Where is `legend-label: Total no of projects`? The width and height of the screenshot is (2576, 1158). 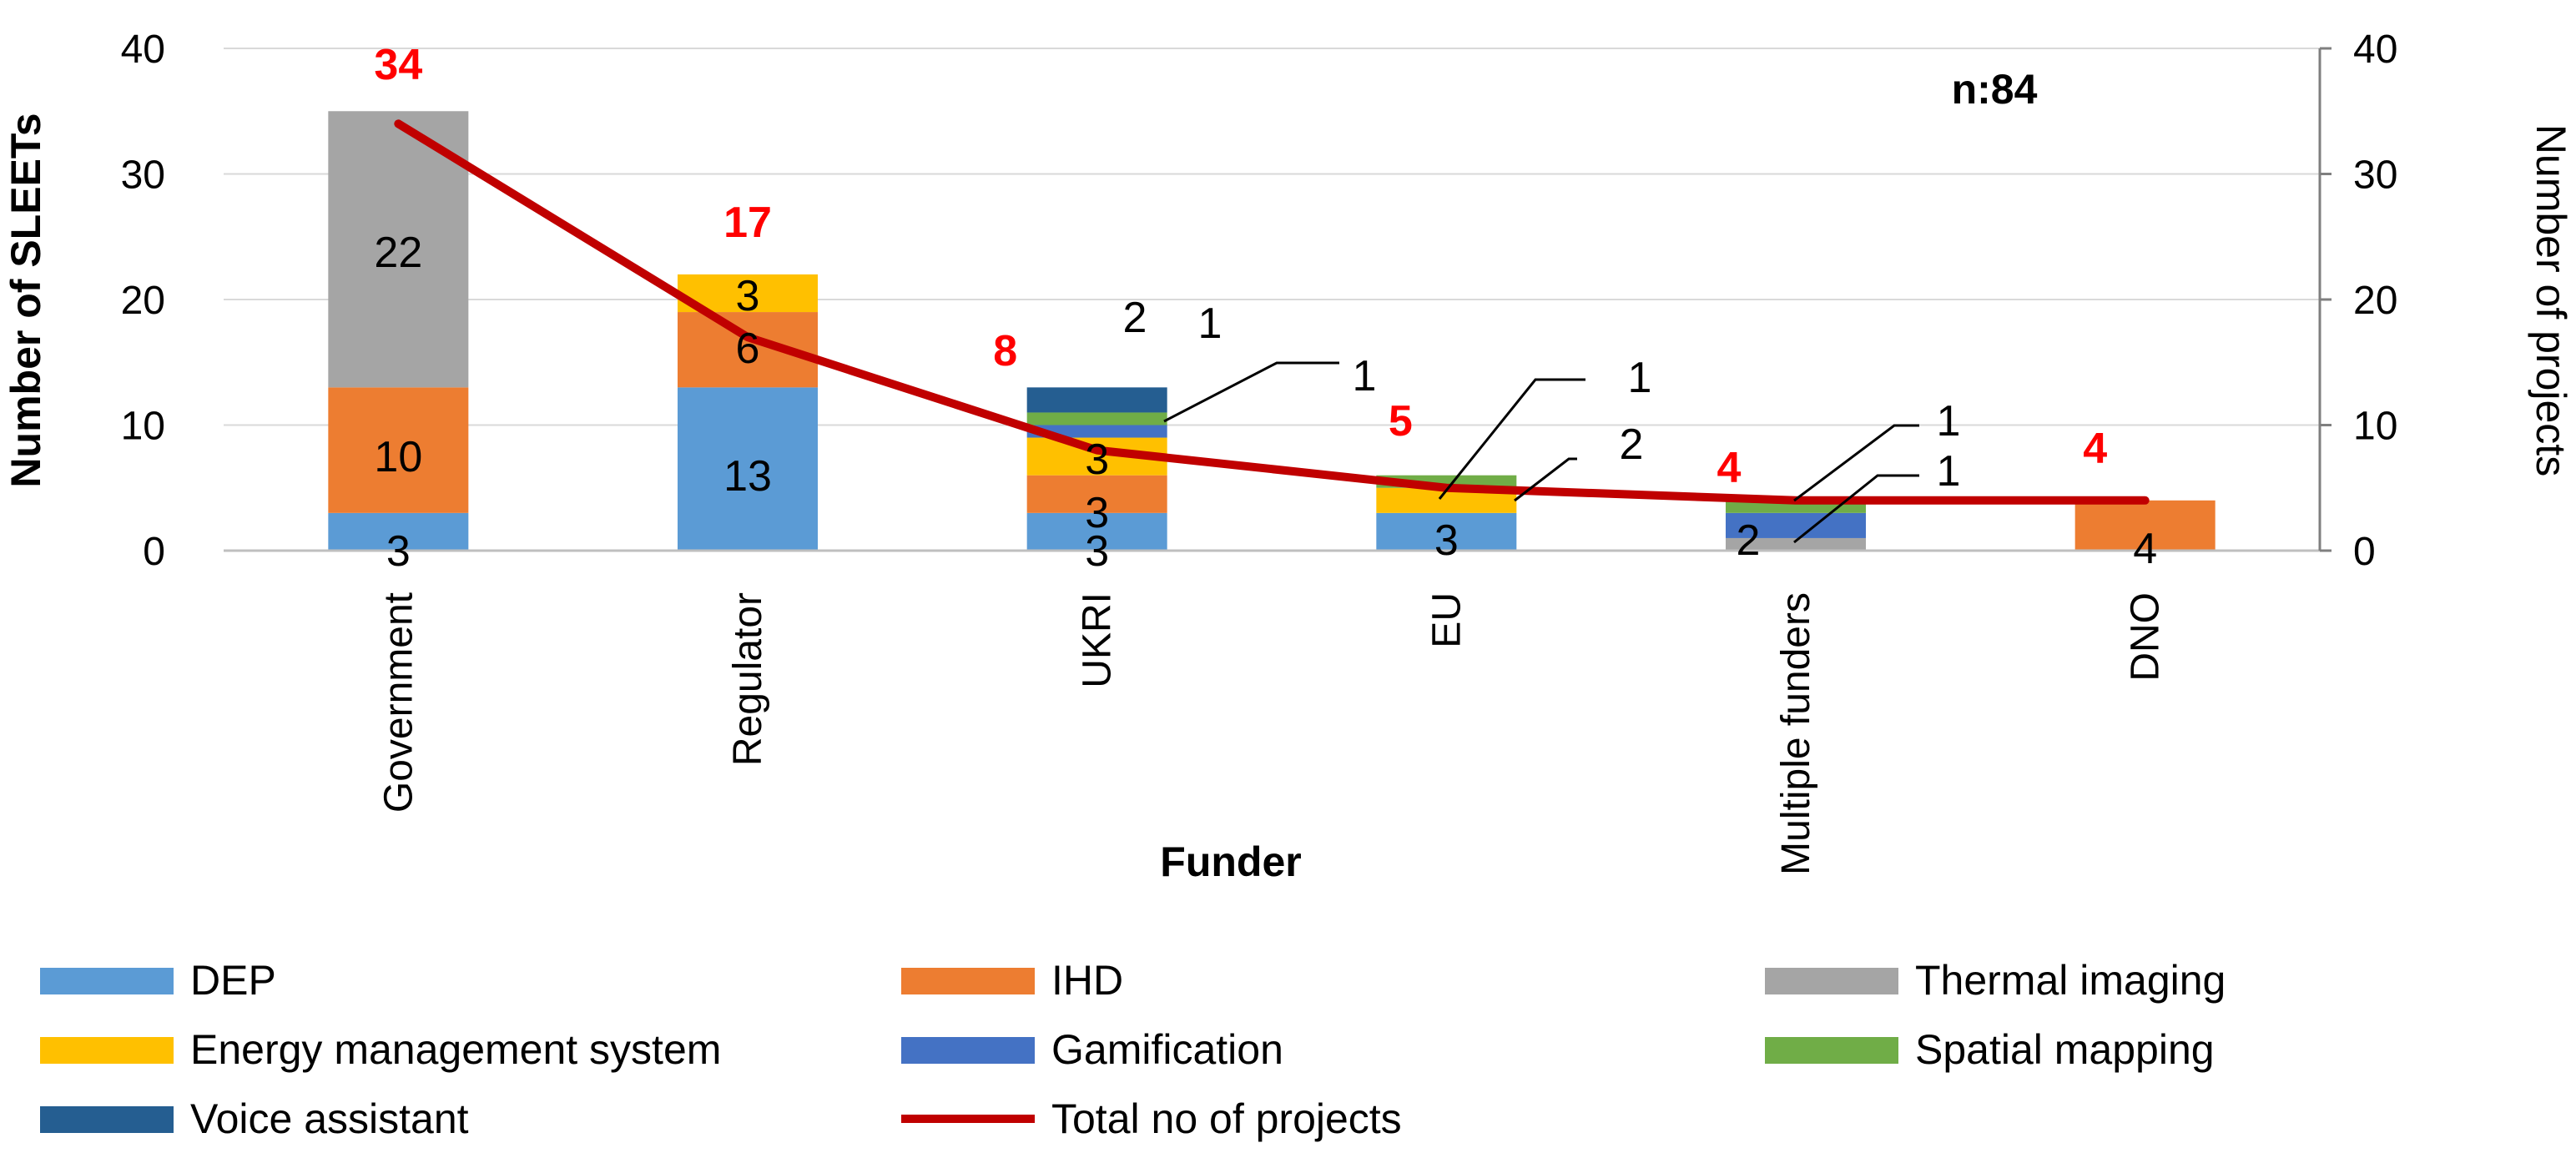
legend-label: Total no of projects is located at coordinates (1226, 1118).